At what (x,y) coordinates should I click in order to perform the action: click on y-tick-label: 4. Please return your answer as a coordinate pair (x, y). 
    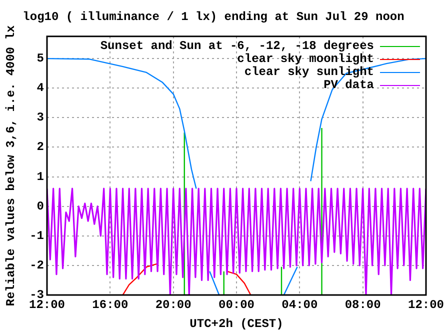
    Looking at the image, I should click on (40, 88).